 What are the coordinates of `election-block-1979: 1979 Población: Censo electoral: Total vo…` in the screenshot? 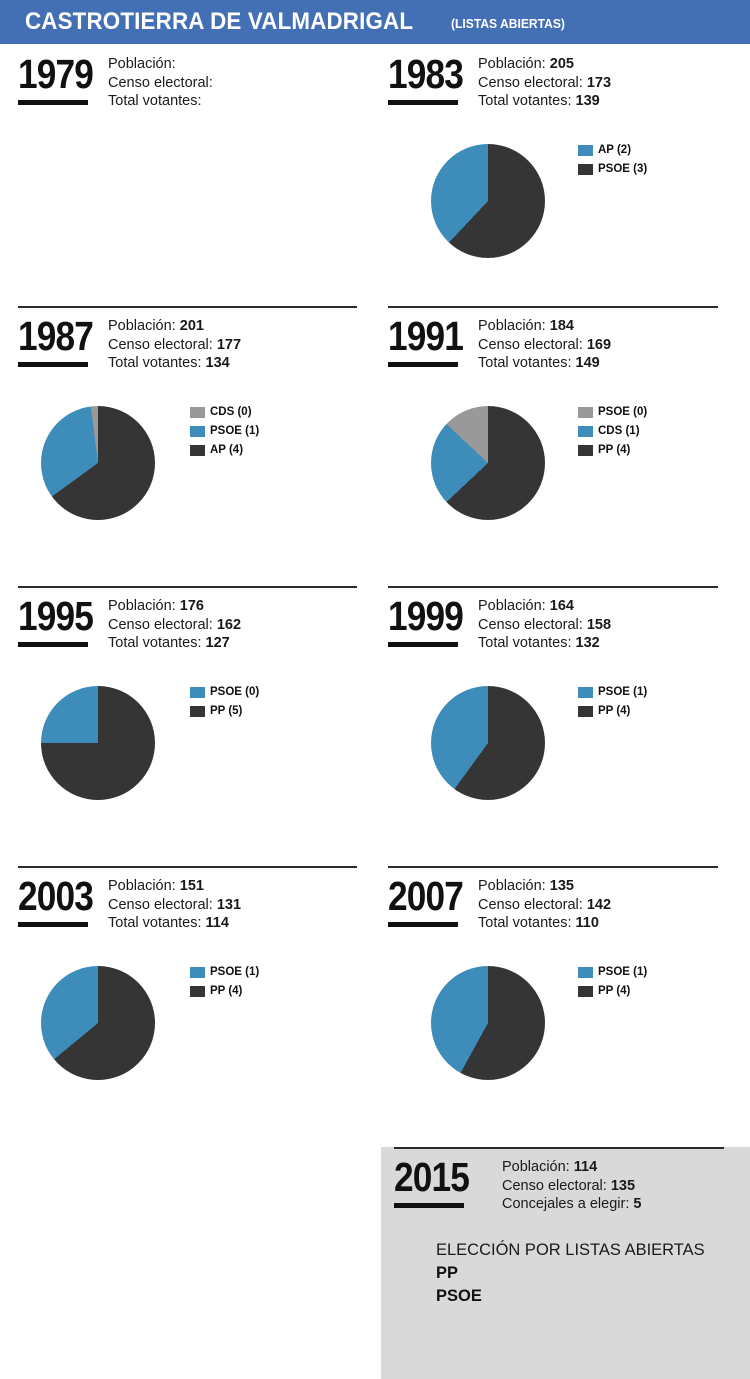 It's located at (187, 175).